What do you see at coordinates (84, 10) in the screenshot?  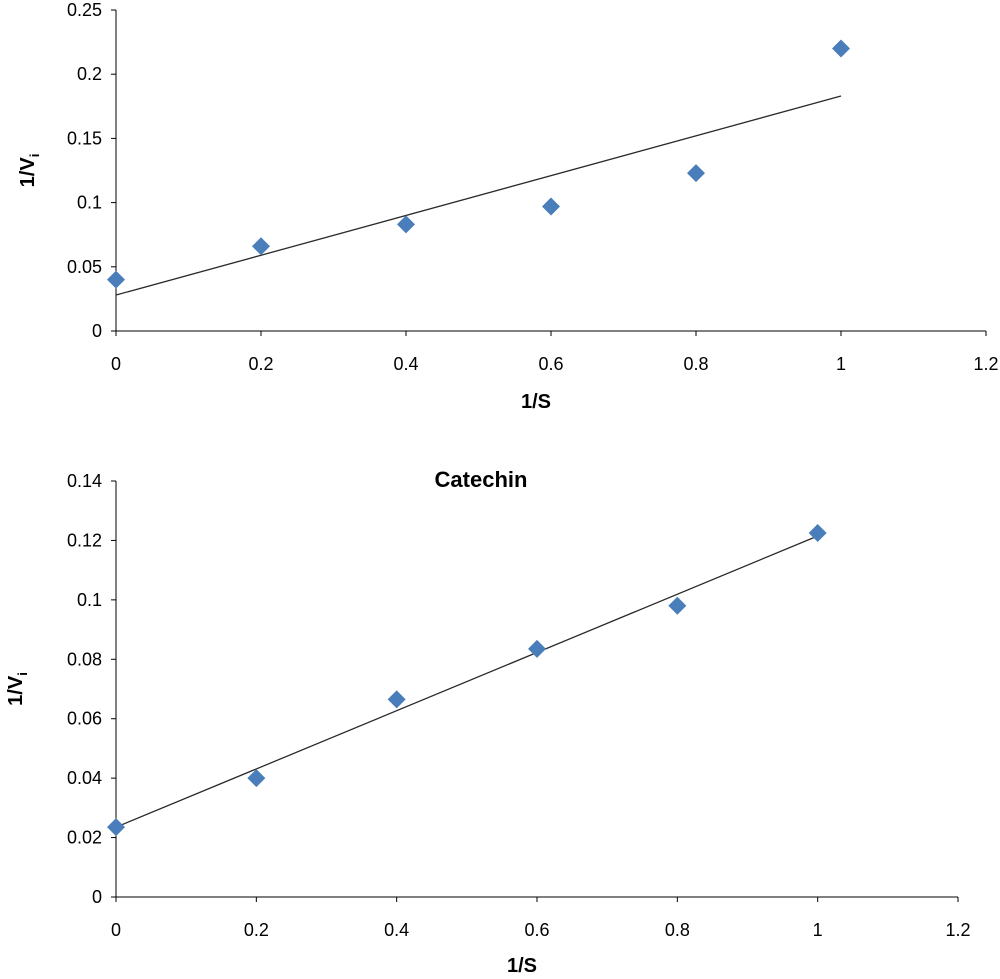 I see `chart-top-y-tick-label: 0.25` at bounding box center [84, 10].